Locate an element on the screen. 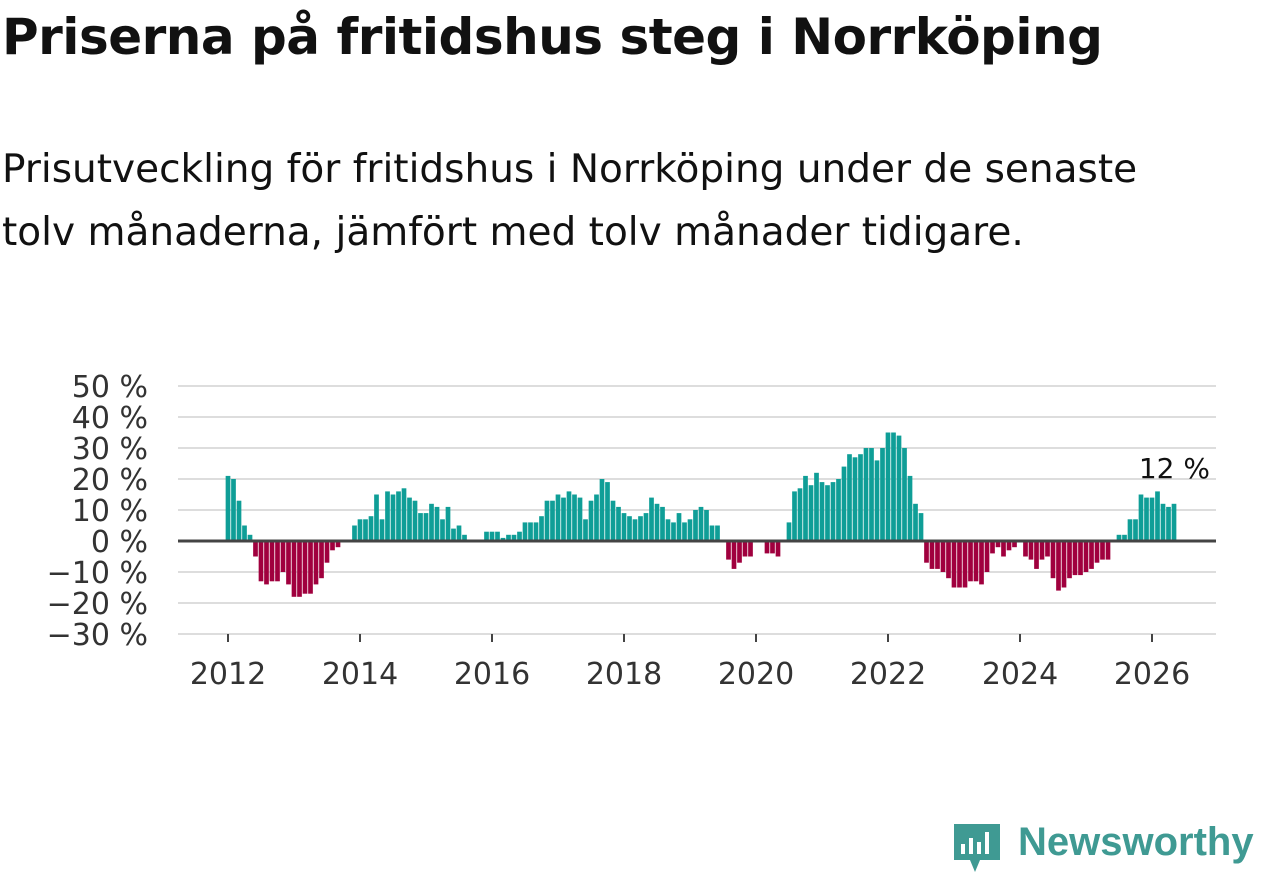 The image size is (1262, 879). bar-series is located at coordinates (701, 514).